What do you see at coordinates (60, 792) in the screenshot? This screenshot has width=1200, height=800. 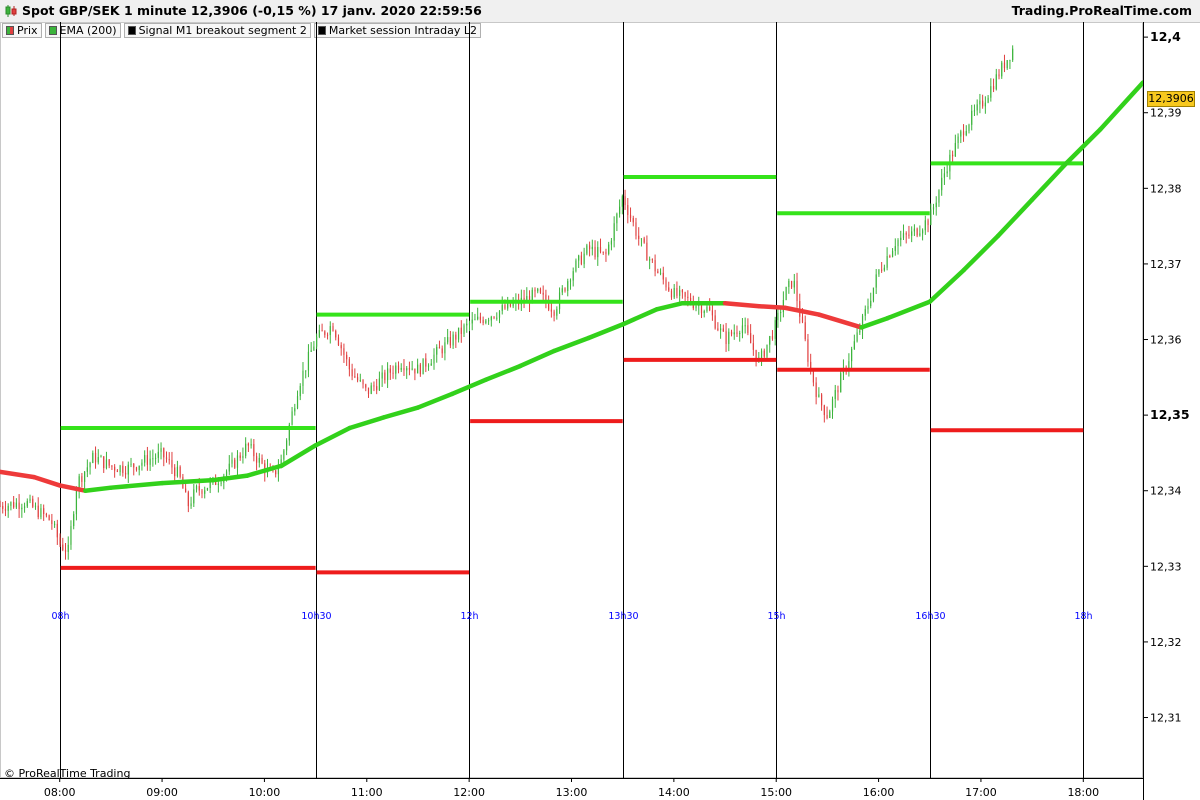 I see `x-tick-label: 08:00` at bounding box center [60, 792].